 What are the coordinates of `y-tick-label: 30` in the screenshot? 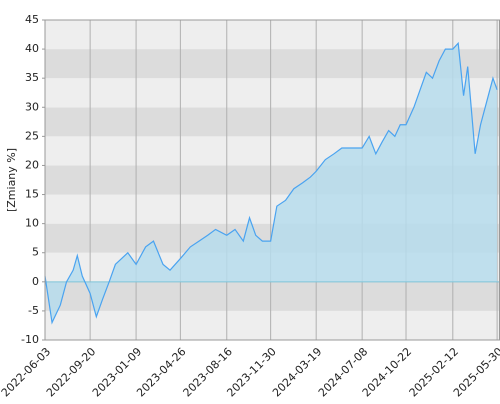 It's located at (32, 106).